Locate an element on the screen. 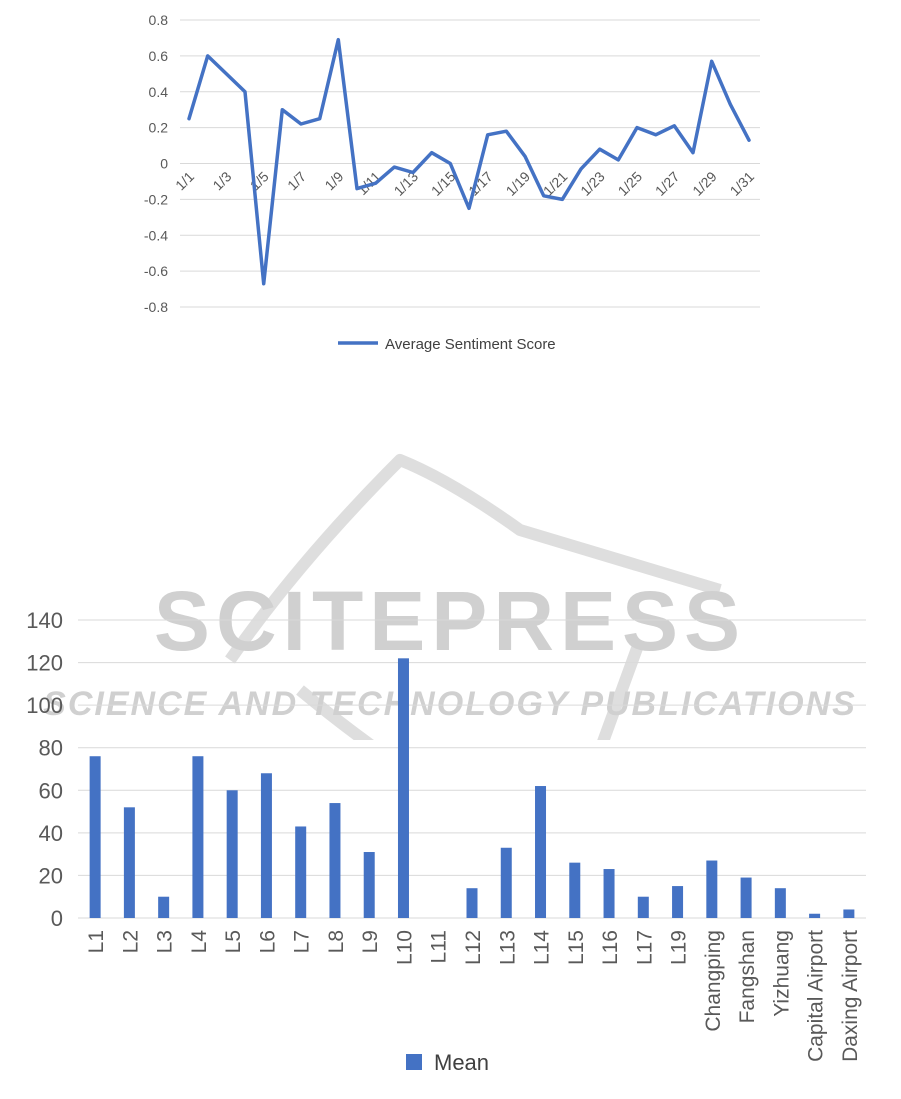 This screenshot has width=901, height=1099. y-tick-label: -0.8 is located at coordinates (156, 307).